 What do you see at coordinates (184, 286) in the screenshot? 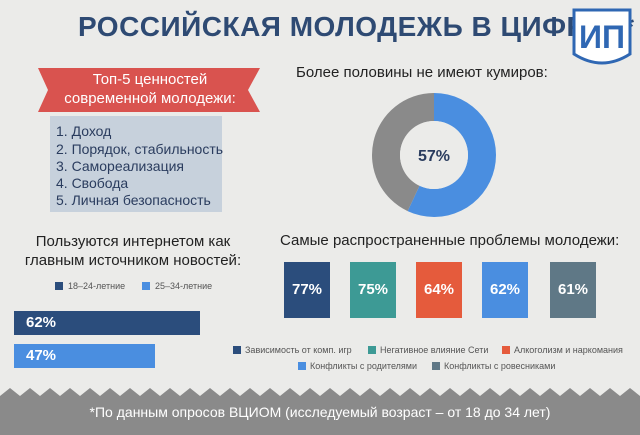
I see `legend-label: 25–34-летние` at bounding box center [184, 286].